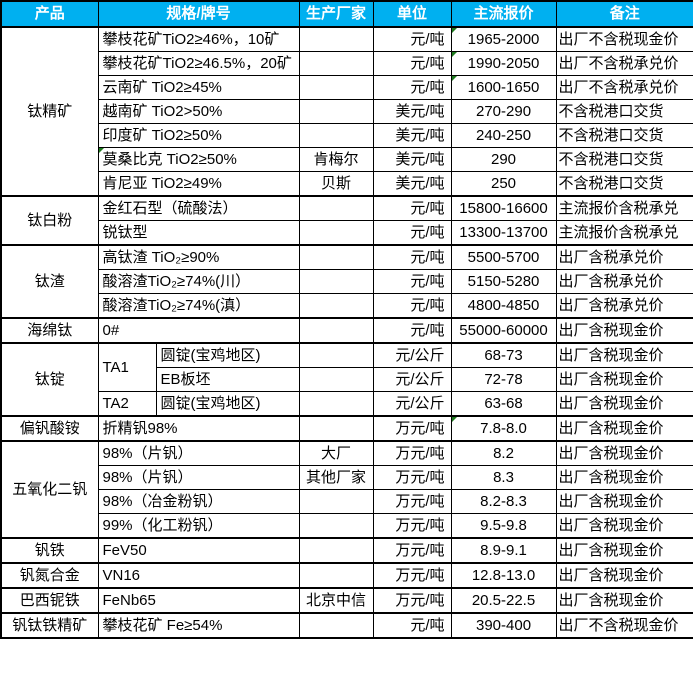  I want to click on header-row: 产品 规格/牌号 生产厂家 单位 主流报价 备注, so click(346, 14).